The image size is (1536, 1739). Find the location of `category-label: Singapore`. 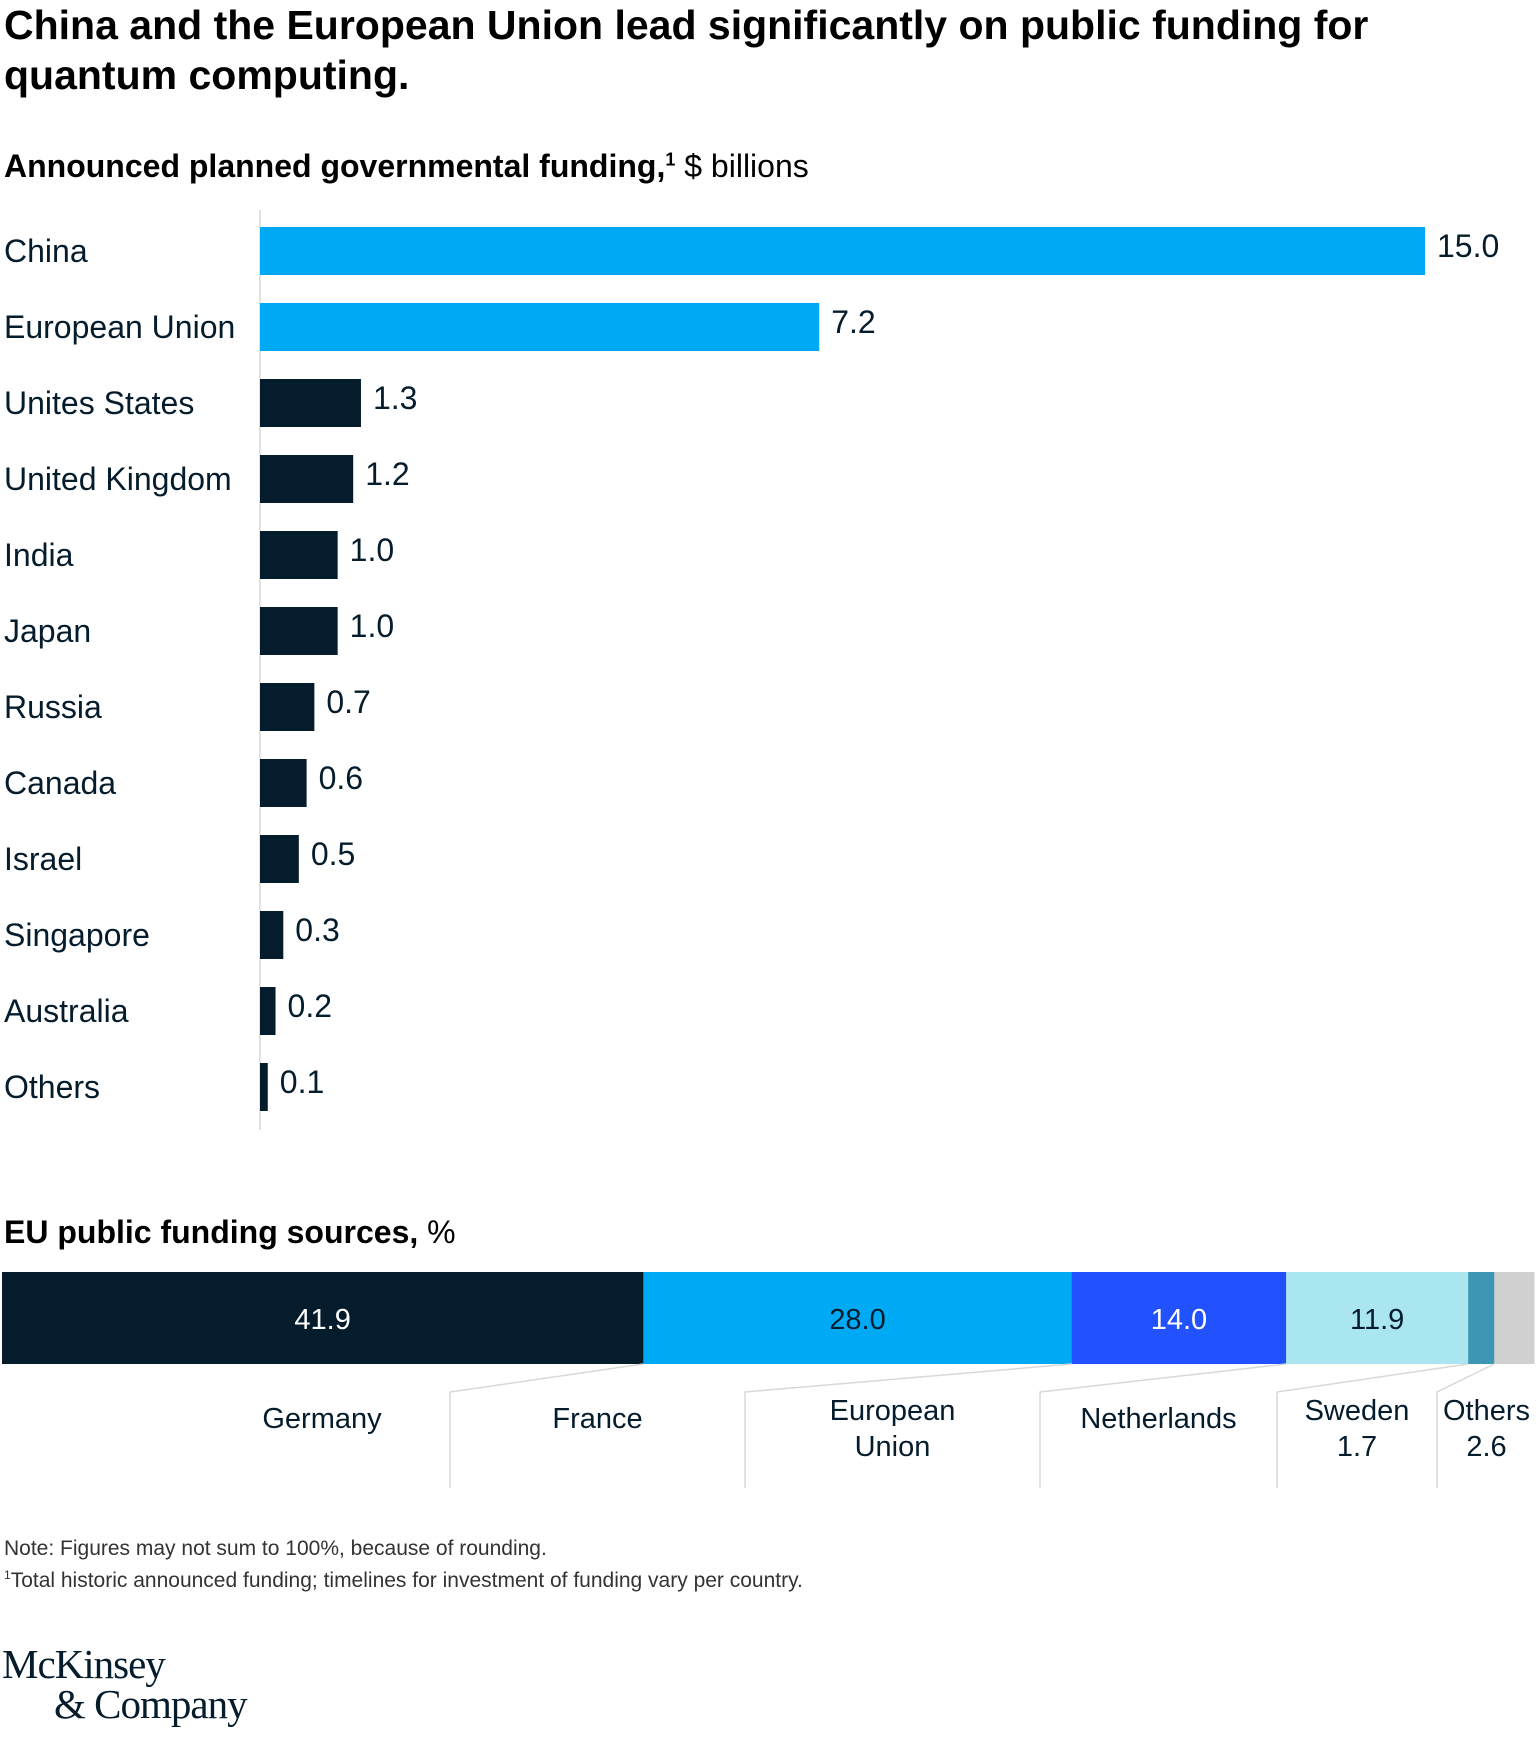

category-label: Singapore is located at coordinates (77, 935).